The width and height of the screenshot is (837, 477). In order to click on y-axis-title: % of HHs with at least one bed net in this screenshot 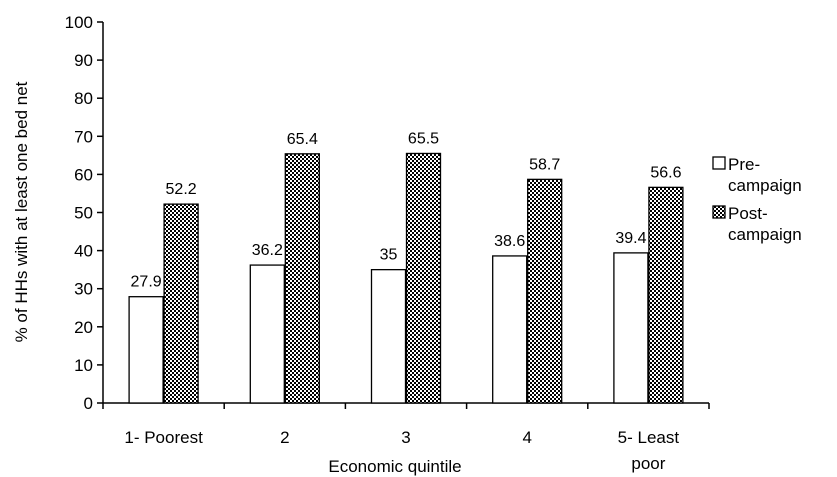, I will do `click(21, 211)`.